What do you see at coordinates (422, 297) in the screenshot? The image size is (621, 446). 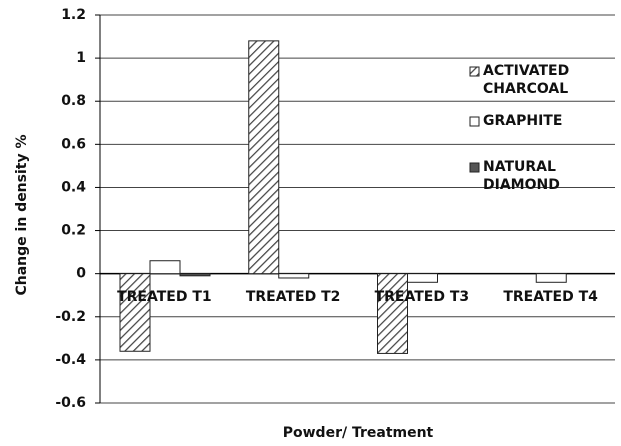 I see `x-tick-label: TREATED T3` at bounding box center [422, 297].